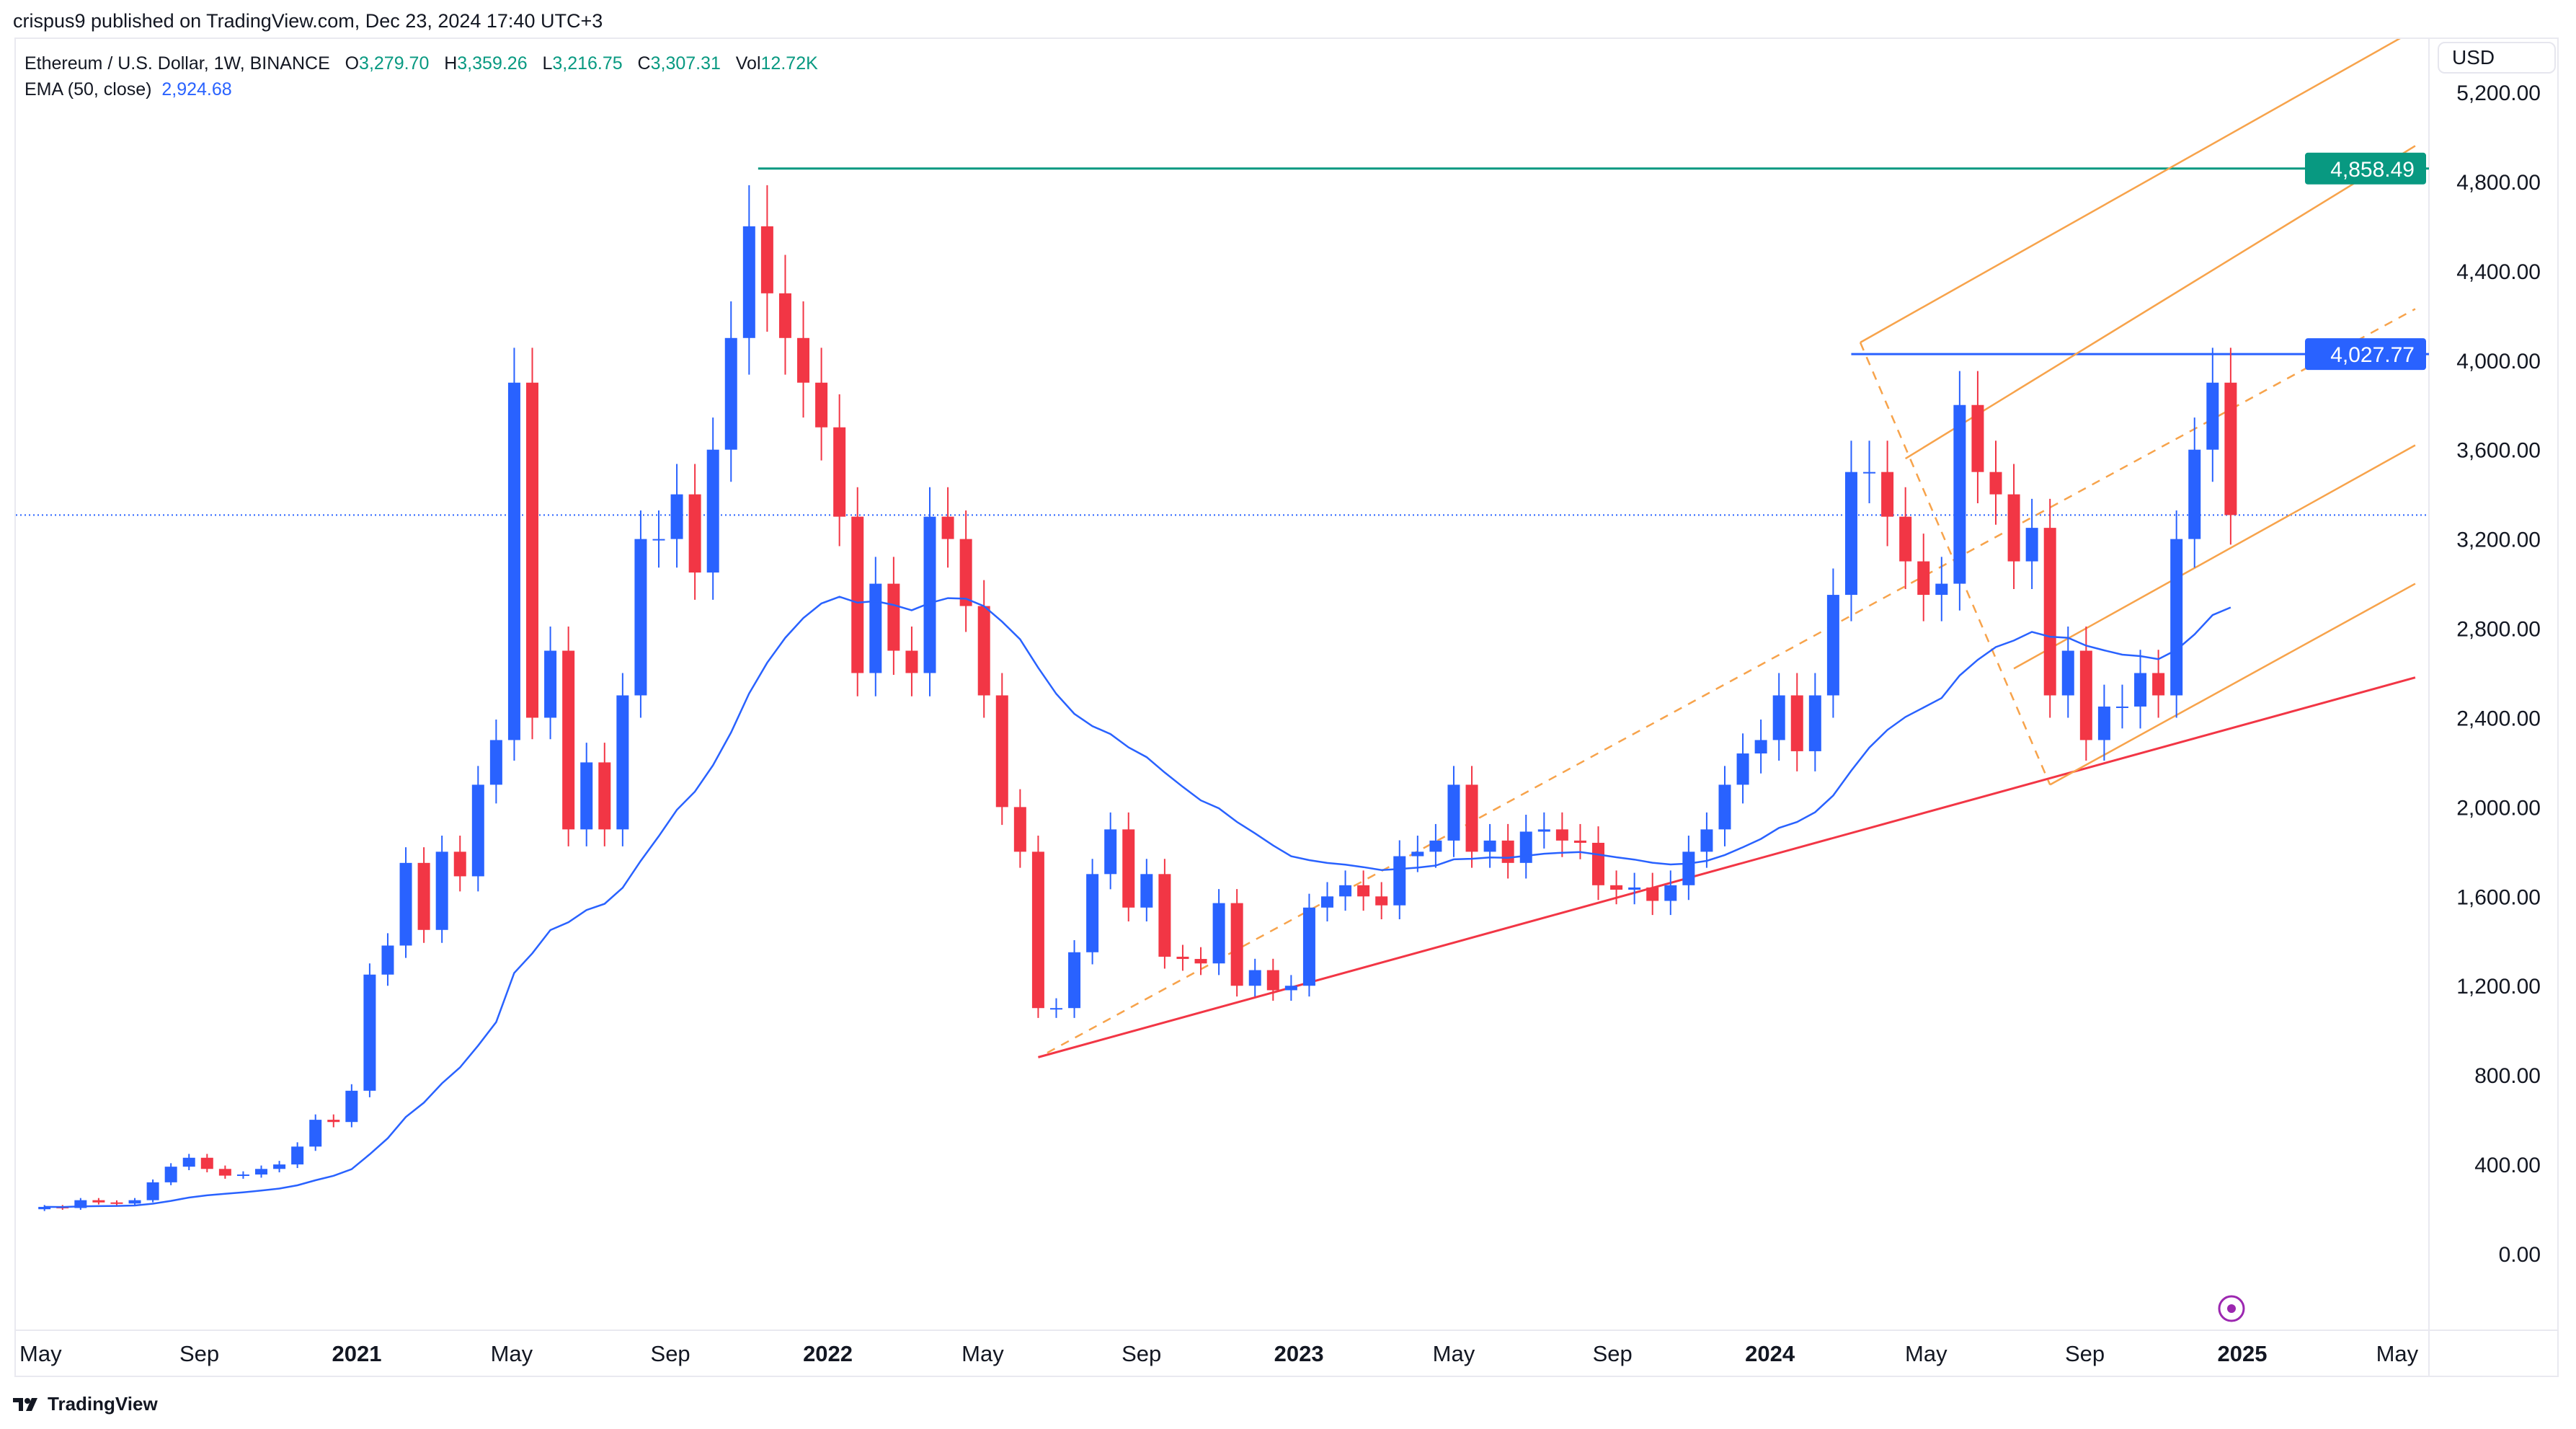  What do you see at coordinates (2372, 355) in the screenshot?
I see `price-label-text: 4,027.77` at bounding box center [2372, 355].